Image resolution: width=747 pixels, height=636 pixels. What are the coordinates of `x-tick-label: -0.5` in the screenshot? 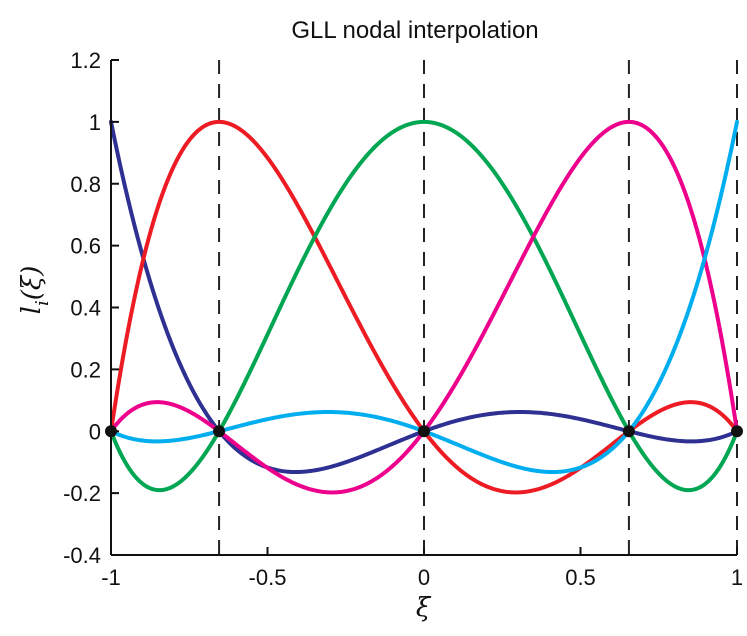 It's located at (268, 577).